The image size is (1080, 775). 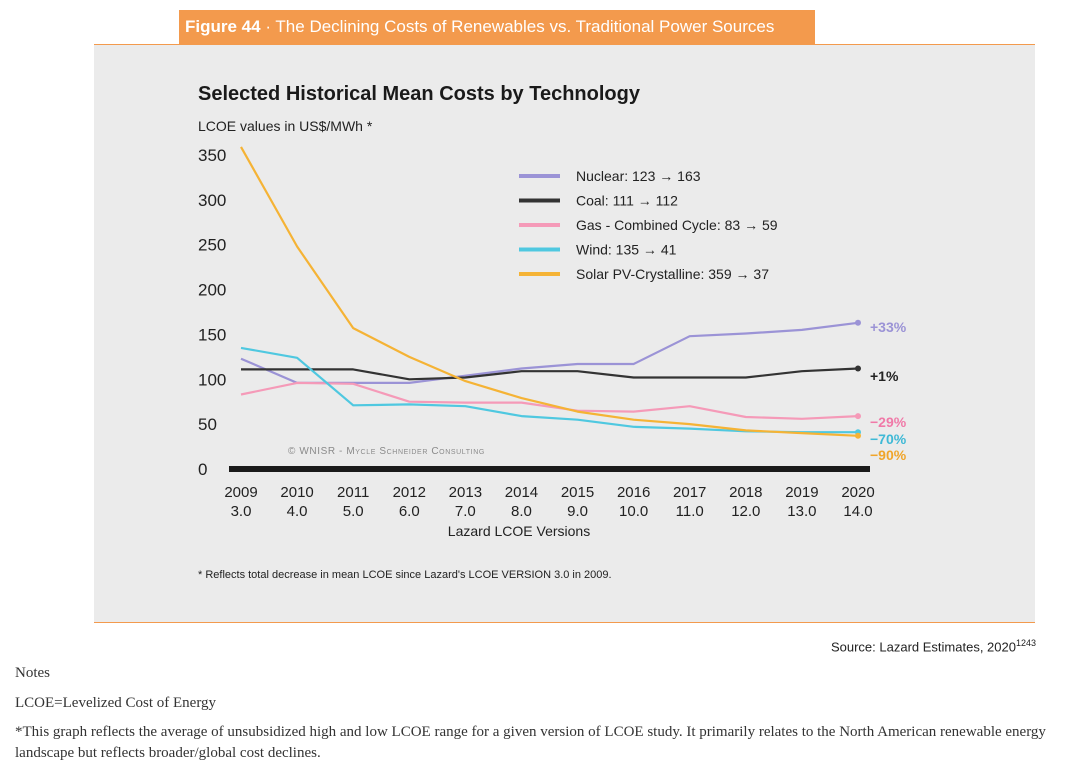 What do you see at coordinates (202, 469) in the screenshot?
I see `y-tick-label: 0` at bounding box center [202, 469].